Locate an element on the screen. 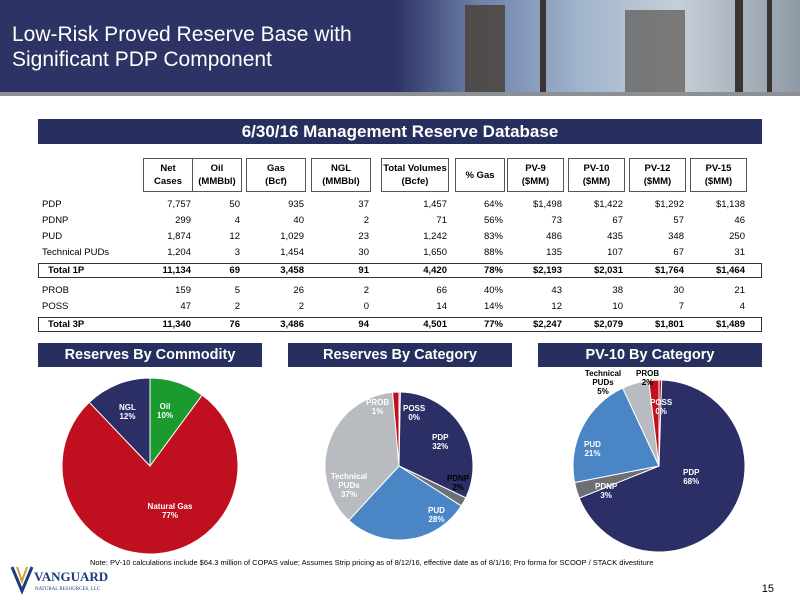  table-cell: 435 is located at coordinates (615, 236).